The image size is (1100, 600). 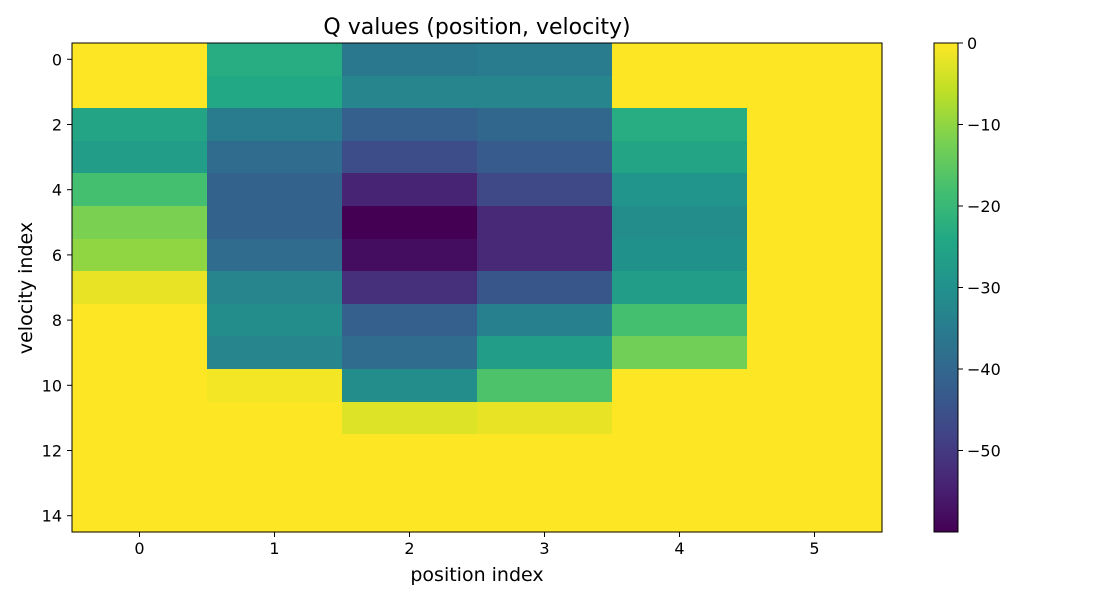 What do you see at coordinates (544, 548) in the screenshot?
I see `x-tick-label: 3` at bounding box center [544, 548].